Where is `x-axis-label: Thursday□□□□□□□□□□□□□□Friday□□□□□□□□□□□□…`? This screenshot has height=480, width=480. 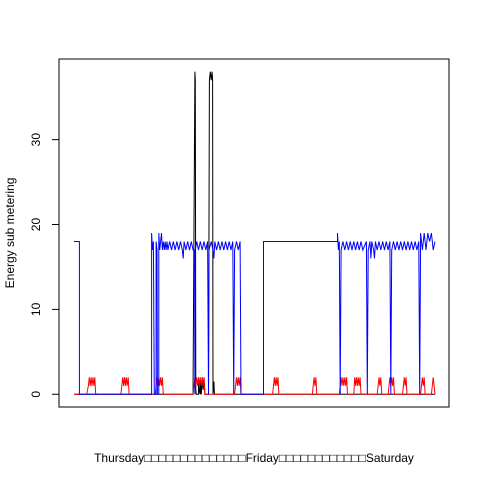 x-axis-label: Thursday□□□□□□□□□□□□□□Friday□□□□□□□□□□□□… is located at coordinates (254, 458).